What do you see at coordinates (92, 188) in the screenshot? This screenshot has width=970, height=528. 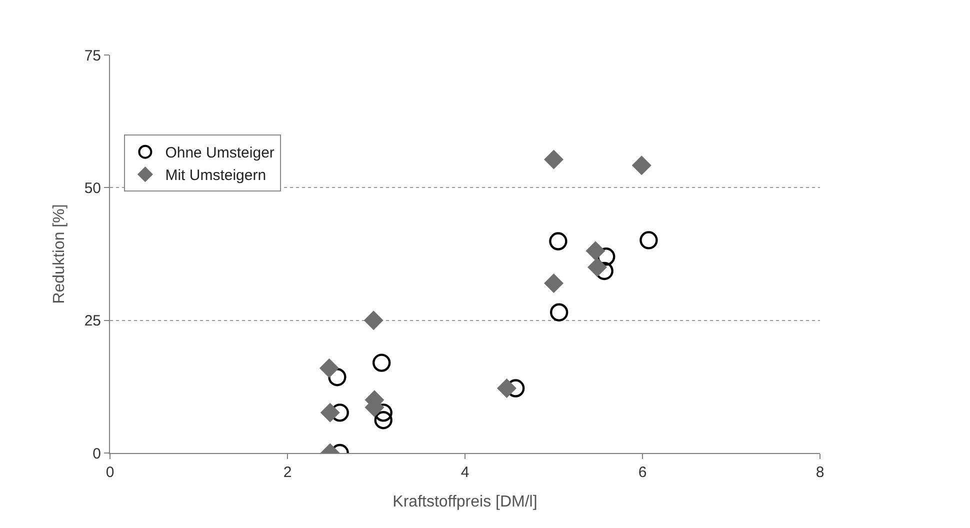 I see `y-tick-label: 50` at bounding box center [92, 188].